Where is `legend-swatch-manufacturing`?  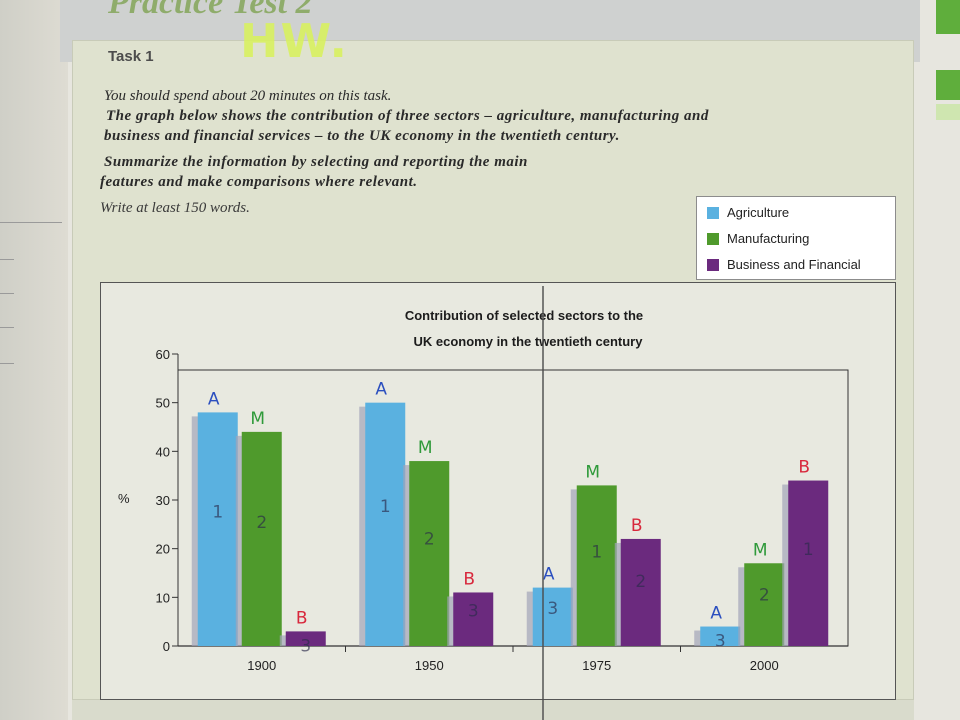
legend-swatch-manufacturing is located at coordinates (713, 238).